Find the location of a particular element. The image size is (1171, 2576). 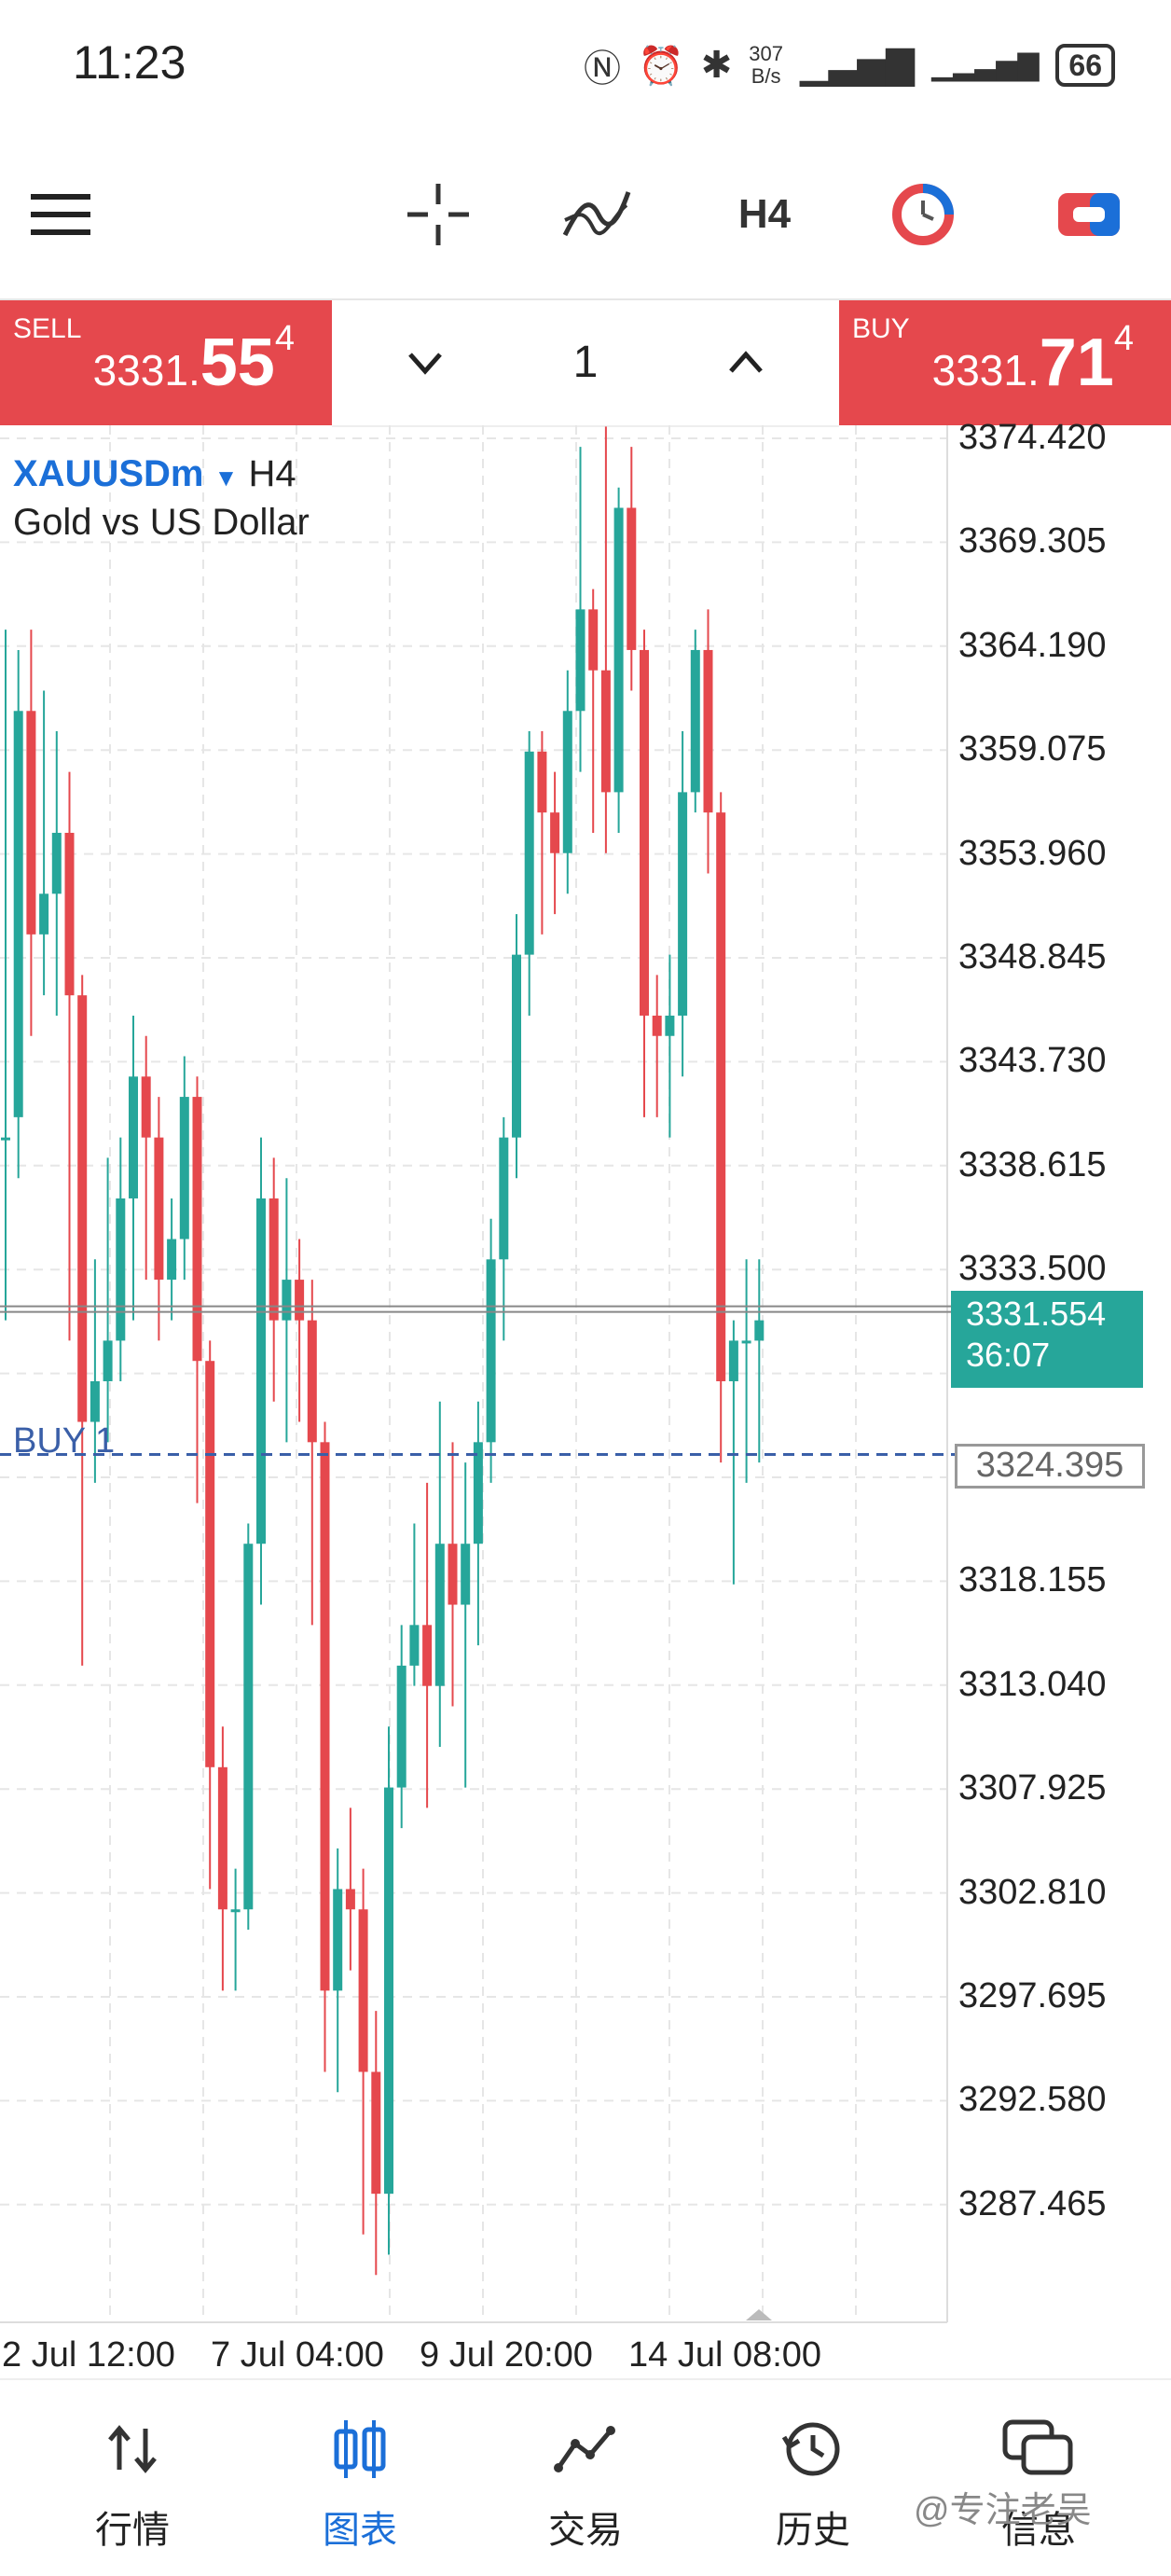

nav-history-label: 历史 is located at coordinates (813, 2530).